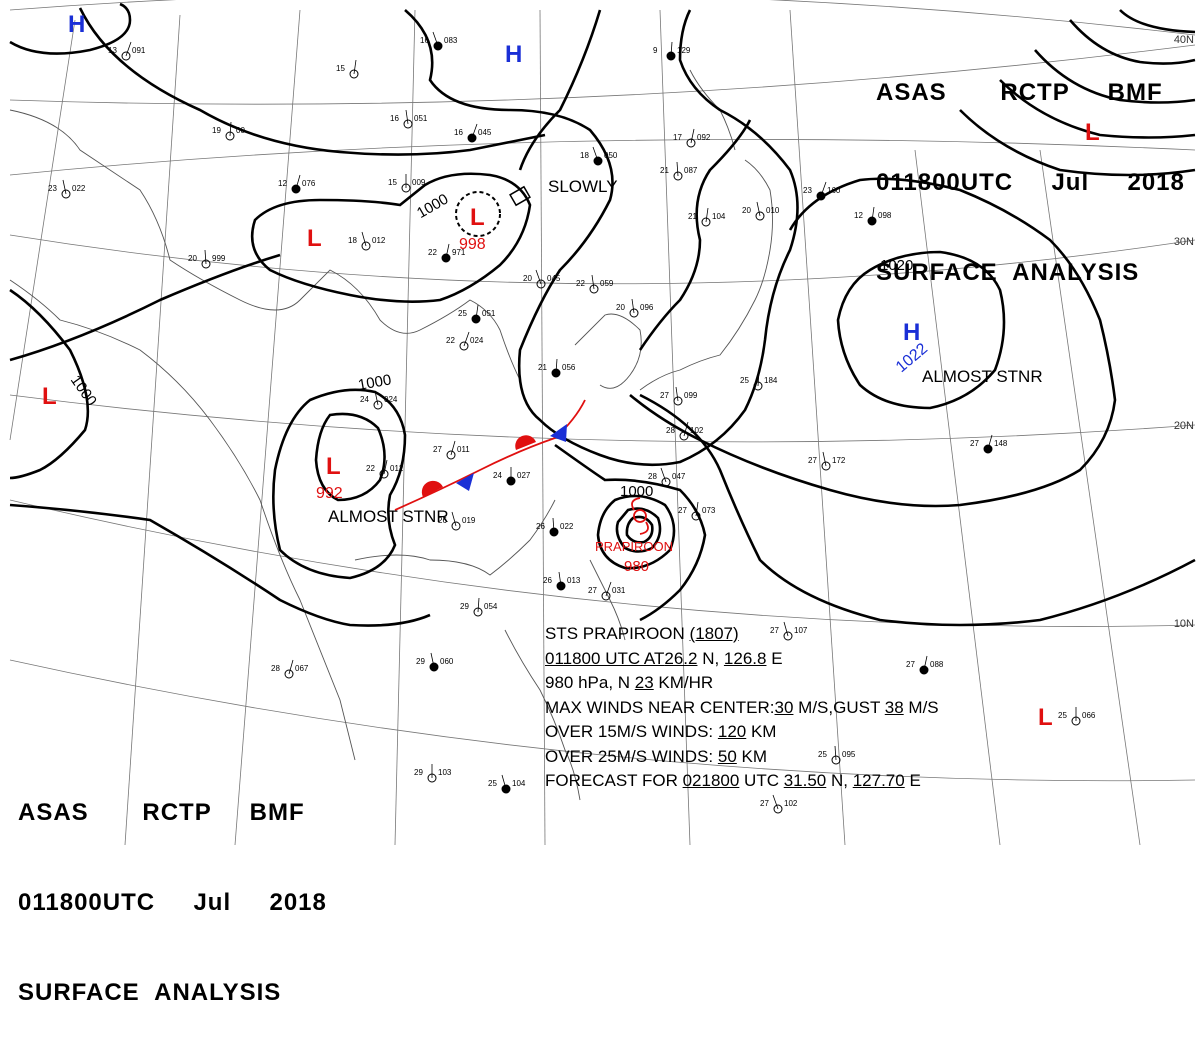 This screenshot has width=1200, height=1038. I want to click on station-plot: 25 095, so click(837, 755).